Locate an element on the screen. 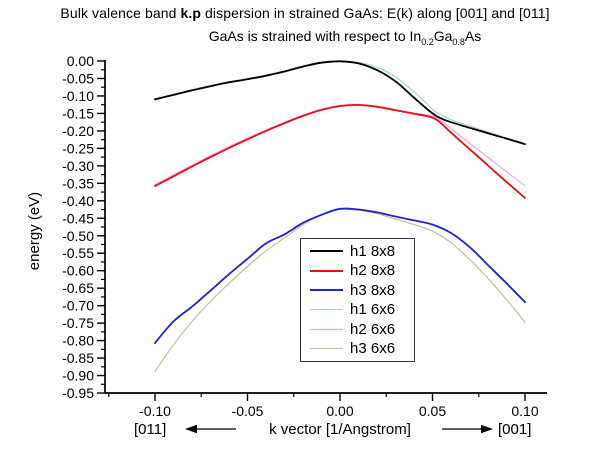  x-tick-label: 0.00 is located at coordinates (339, 411).